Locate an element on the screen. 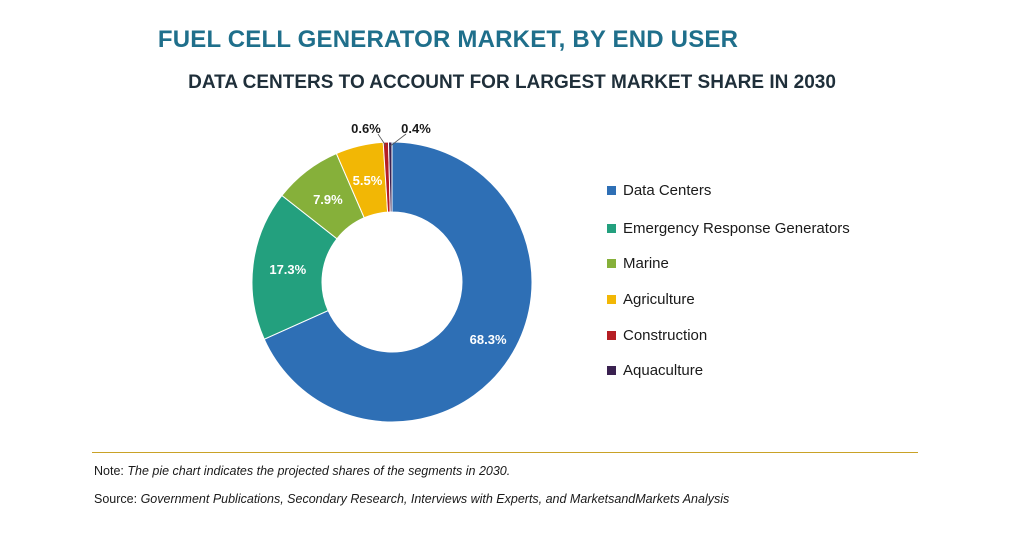 This screenshot has width=1024, height=536. data-label-agriculture: 5.5% is located at coordinates (368, 180).